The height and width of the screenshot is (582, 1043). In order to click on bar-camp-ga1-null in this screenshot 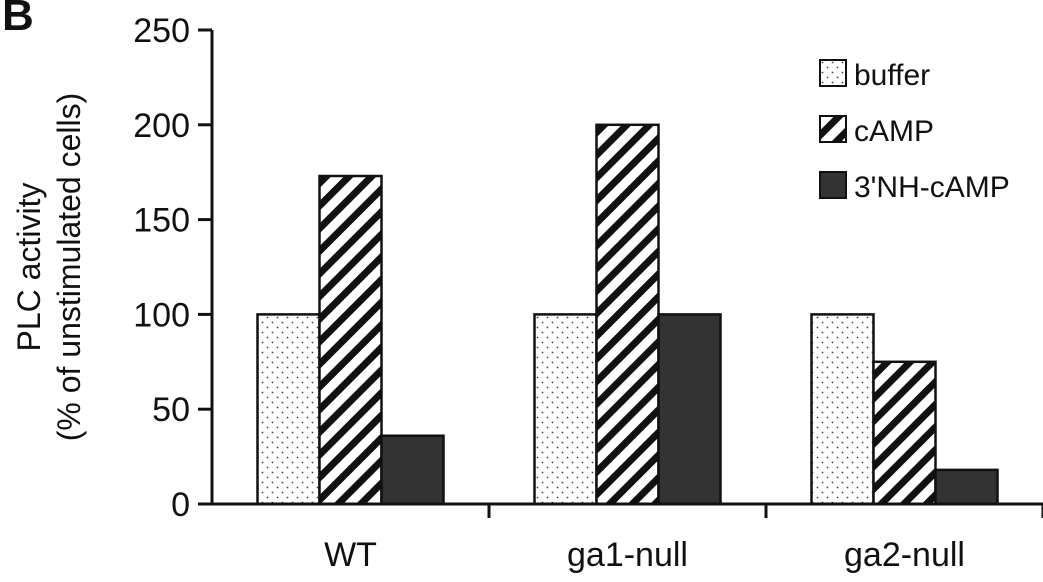, I will do `click(627, 314)`.